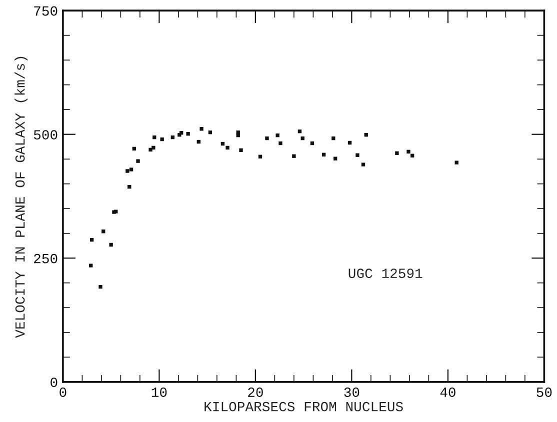  Describe the element at coordinates (46, 11) in the screenshot. I see `y-tick-label: 750` at that location.